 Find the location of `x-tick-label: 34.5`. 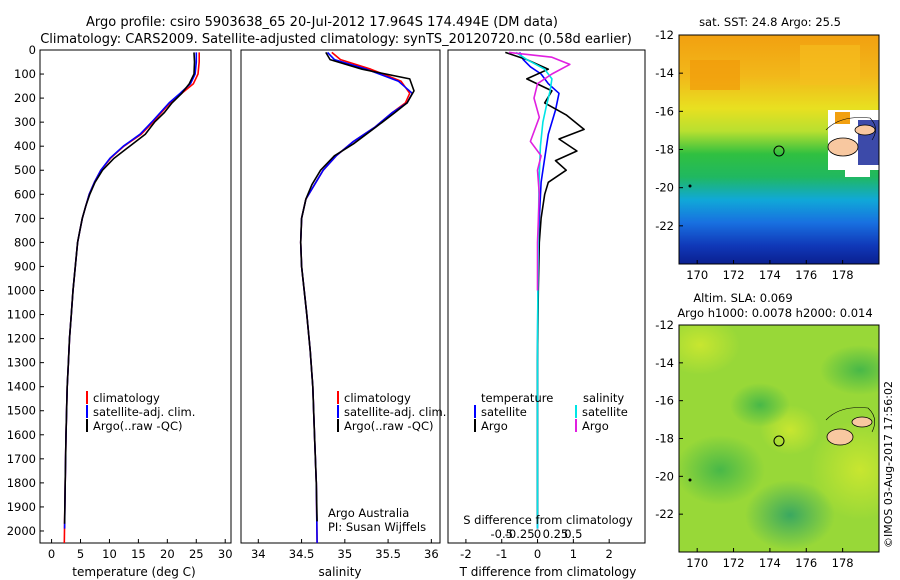

x-tick-label: 34.5 is located at coordinates (302, 554).